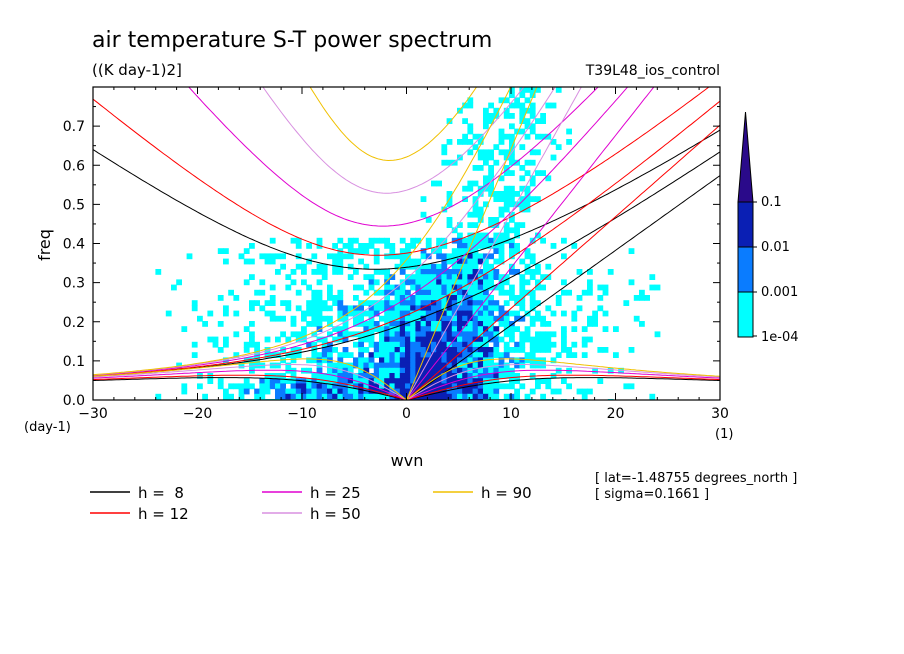 This screenshot has height=654, width=904. Describe the element at coordinates (563, 262) in the screenshot. I see `dispersion-curve-kelvin-h12` at that location.